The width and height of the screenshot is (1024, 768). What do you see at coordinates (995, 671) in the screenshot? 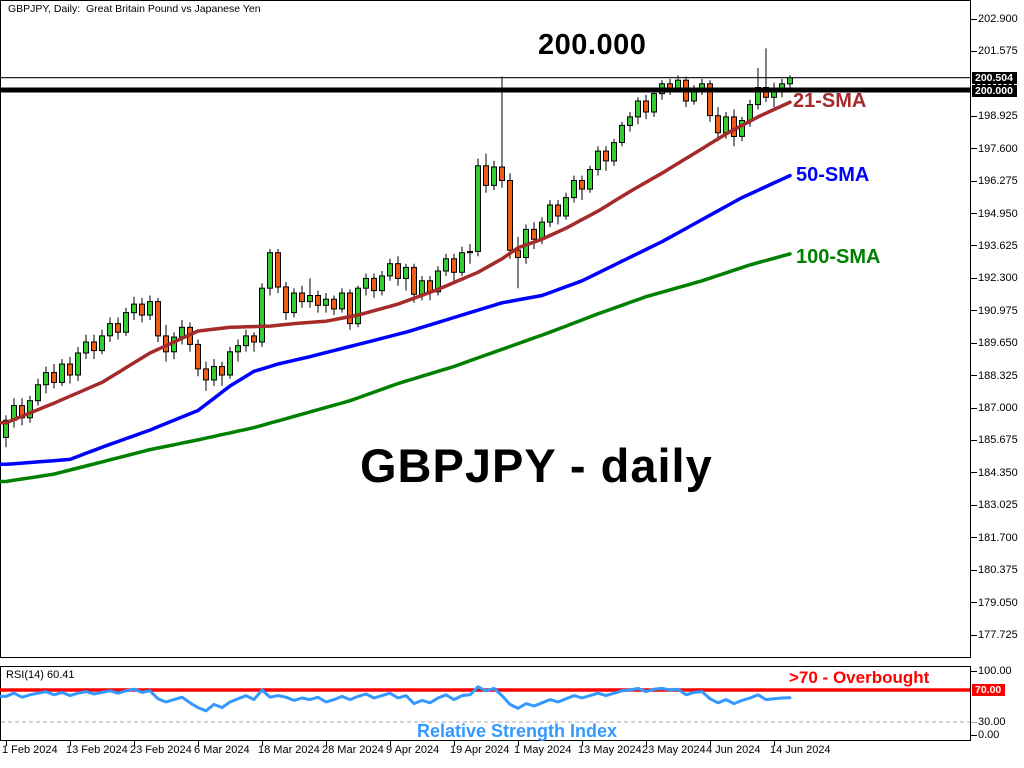
I see `rsi-tick-label: 100.00` at bounding box center [995, 671].